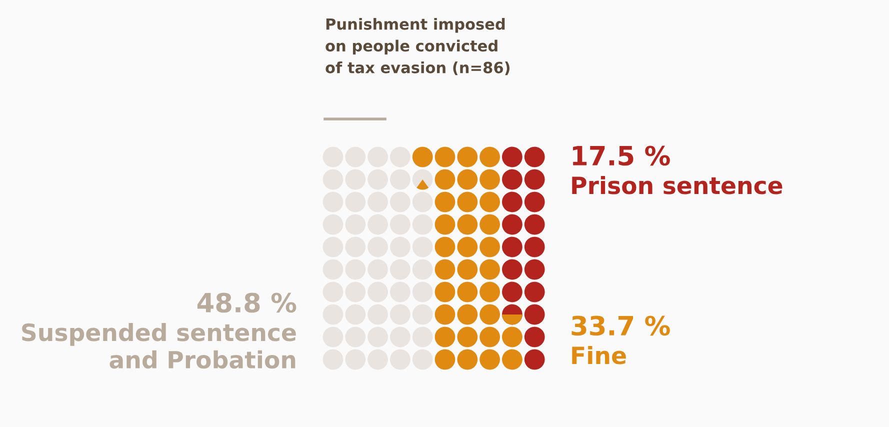 This screenshot has width=889, height=427. Describe the element at coordinates (246, 302) in the screenshot. I see `data-label: 48.8 %` at that location.